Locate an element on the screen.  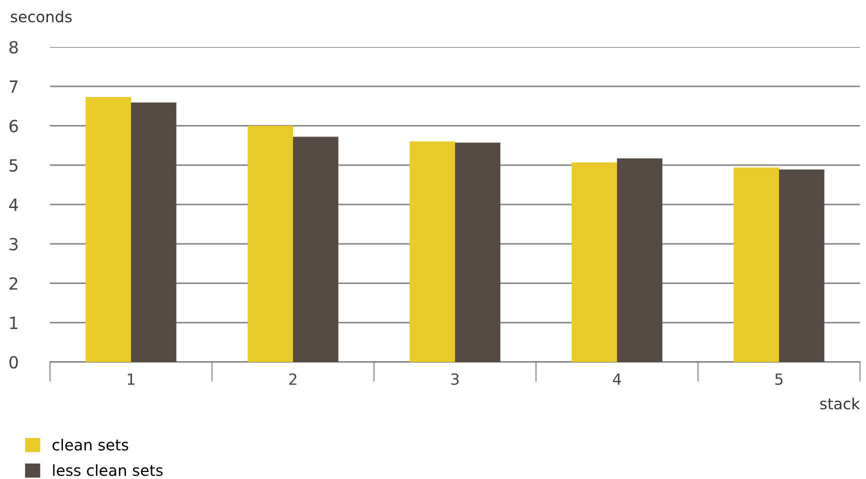
y-tick-label: 5 is located at coordinates (14, 165).